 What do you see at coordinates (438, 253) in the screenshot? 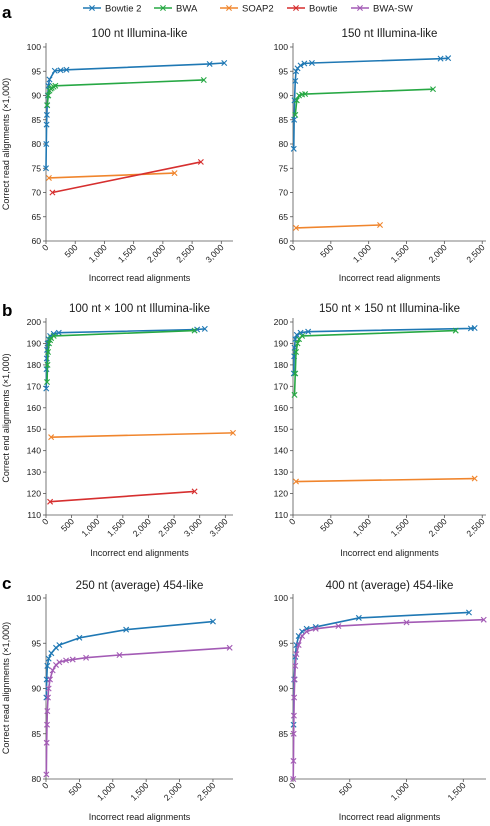
I see `x-tick-label: 2,000` at bounding box center [438, 253].